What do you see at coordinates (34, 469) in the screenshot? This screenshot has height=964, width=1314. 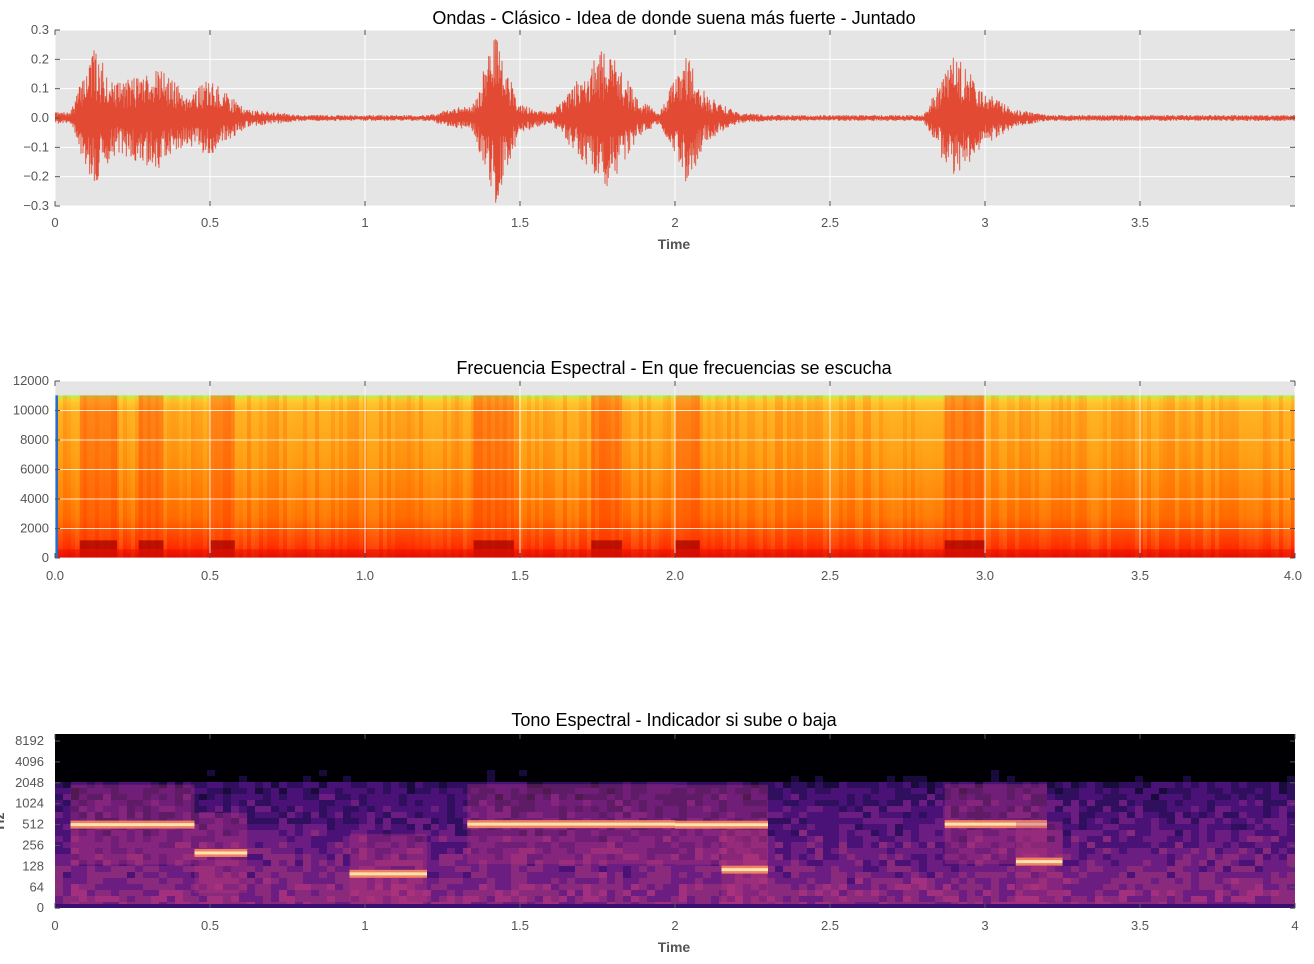 I see `y-tick-label: 6000` at bounding box center [34, 469].